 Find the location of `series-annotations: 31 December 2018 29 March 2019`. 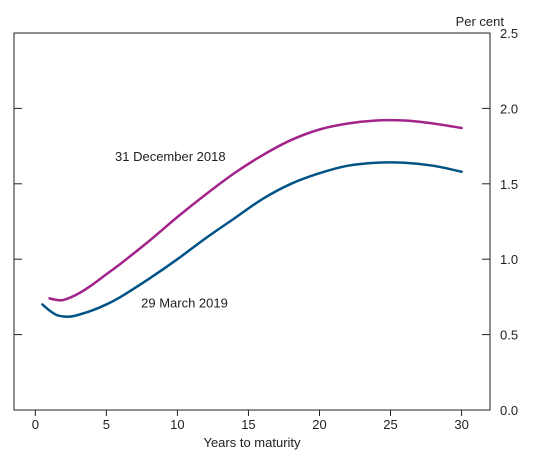

series-annotations: 31 December 2018 29 March 2019 is located at coordinates (171, 229).